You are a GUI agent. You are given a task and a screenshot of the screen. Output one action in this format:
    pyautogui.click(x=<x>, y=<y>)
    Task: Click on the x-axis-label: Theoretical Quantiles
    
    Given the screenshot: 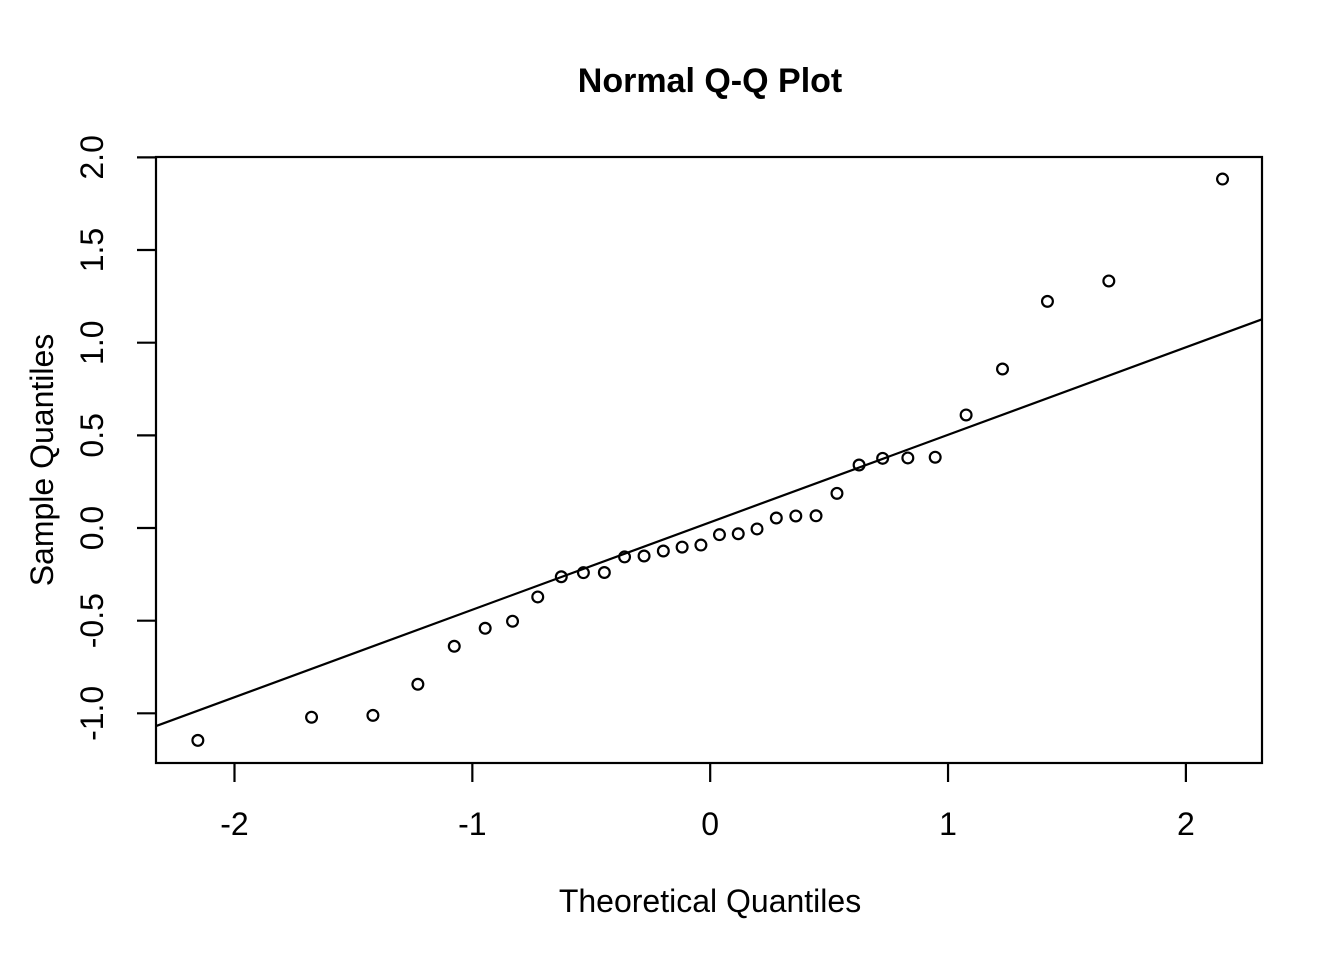 What is the action you would take?
    pyautogui.click(x=710, y=901)
    